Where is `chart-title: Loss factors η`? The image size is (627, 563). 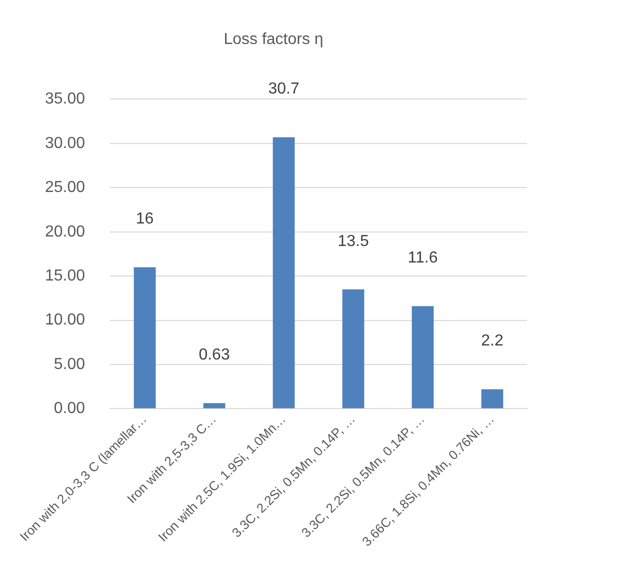
chart-title: Loss factors η is located at coordinates (274, 39).